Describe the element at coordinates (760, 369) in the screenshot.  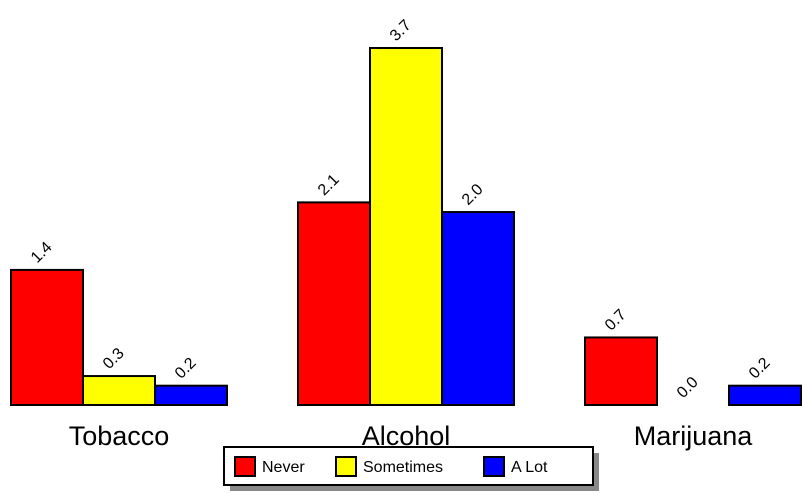
I see `value-label-marijuana-a-lot: 0.2` at that location.